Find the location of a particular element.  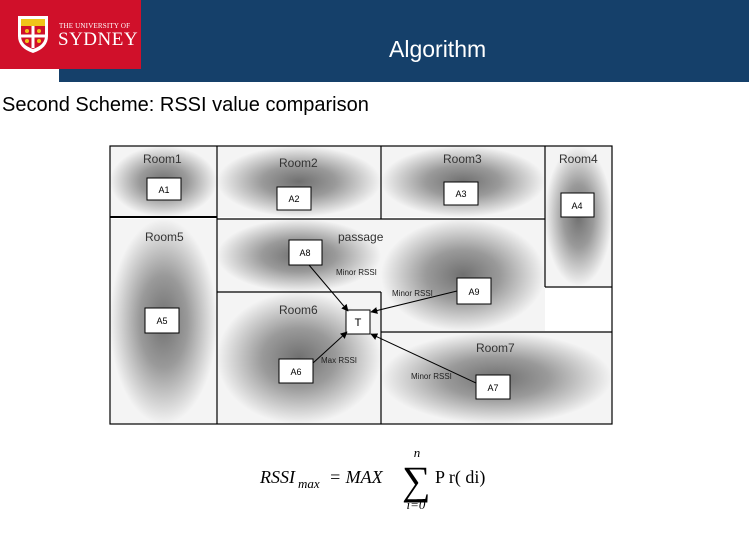

anchor-a7-label: A7 is located at coordinates (492, 388).